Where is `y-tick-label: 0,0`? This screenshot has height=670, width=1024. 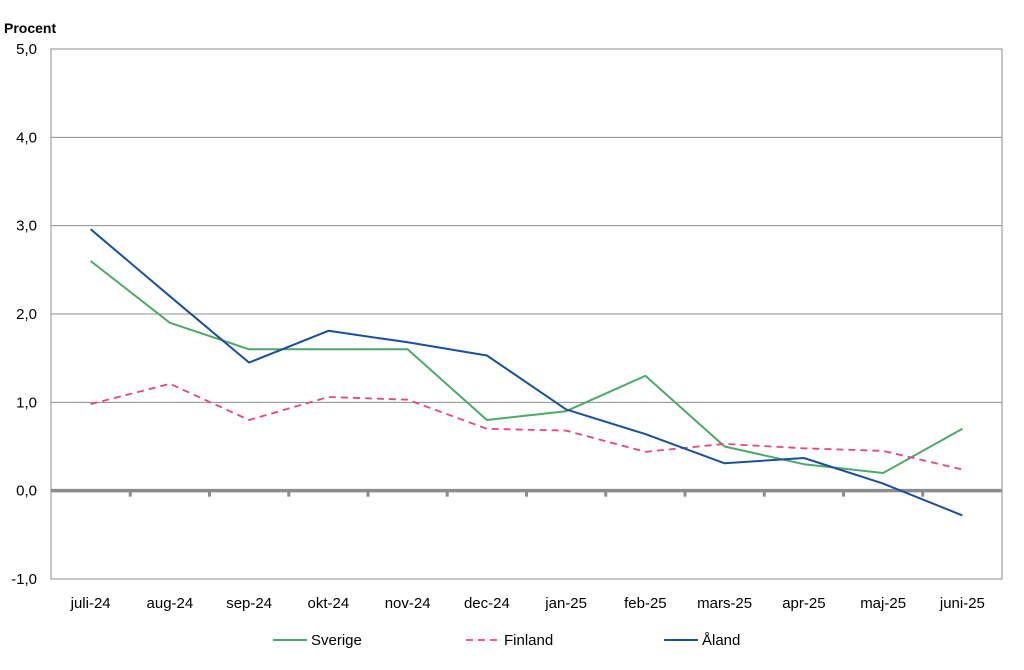
y-tick-label: 0,0 is located at coordinates (26, 491).